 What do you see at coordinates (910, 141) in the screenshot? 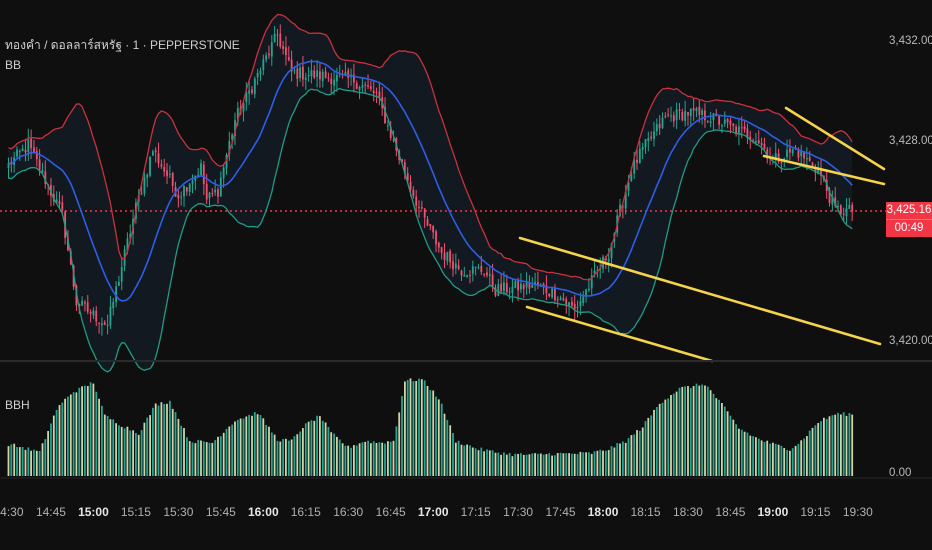
I see `y-tick-label: 3,428.00` at bounding box center [910, 141].